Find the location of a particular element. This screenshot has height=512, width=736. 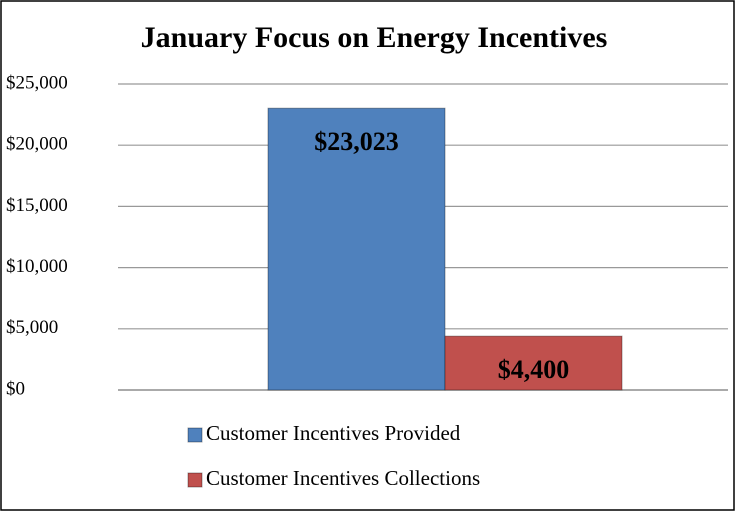

y-tick-label: $15,000 is located at coordinates (37, 205).